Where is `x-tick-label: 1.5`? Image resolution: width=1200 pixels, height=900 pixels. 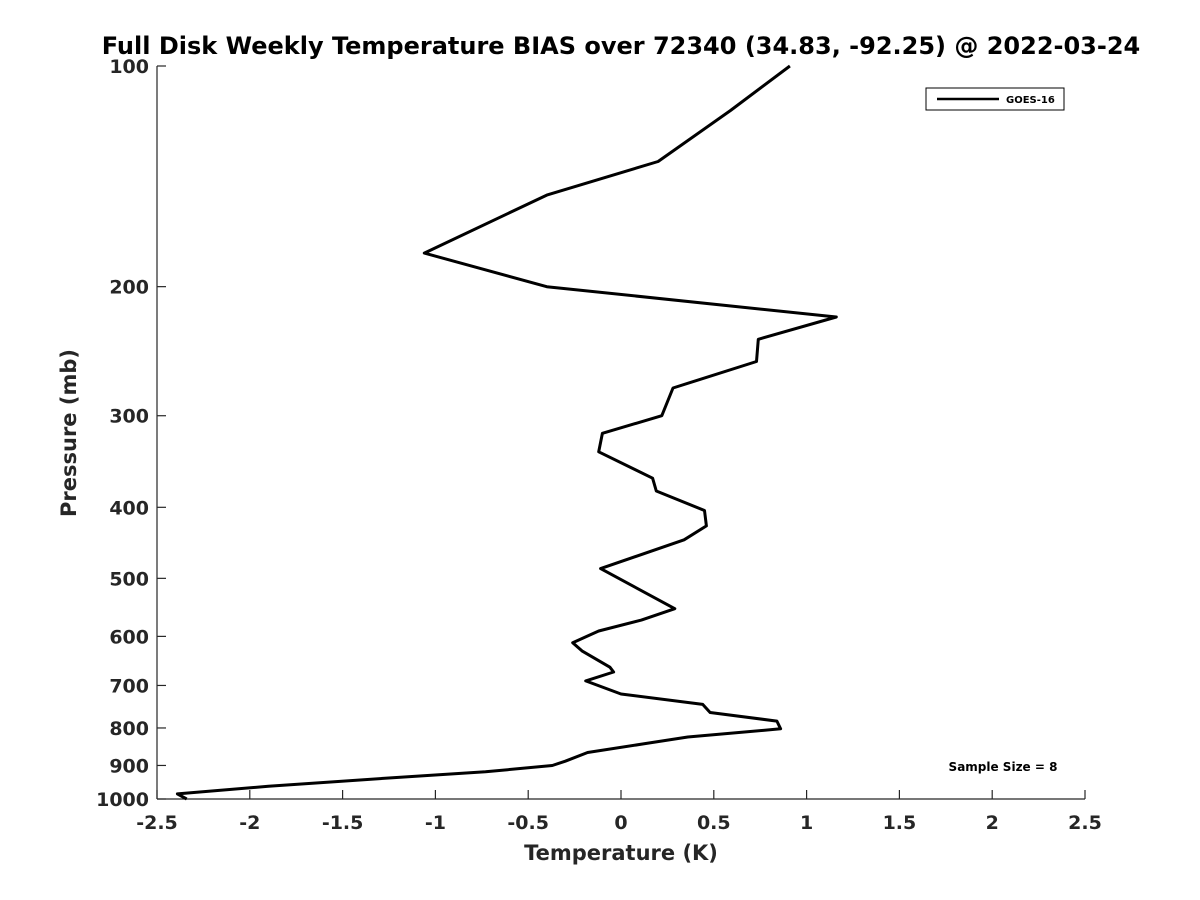 x-tick-label: 1.5 is located at coordinates (900, 823).